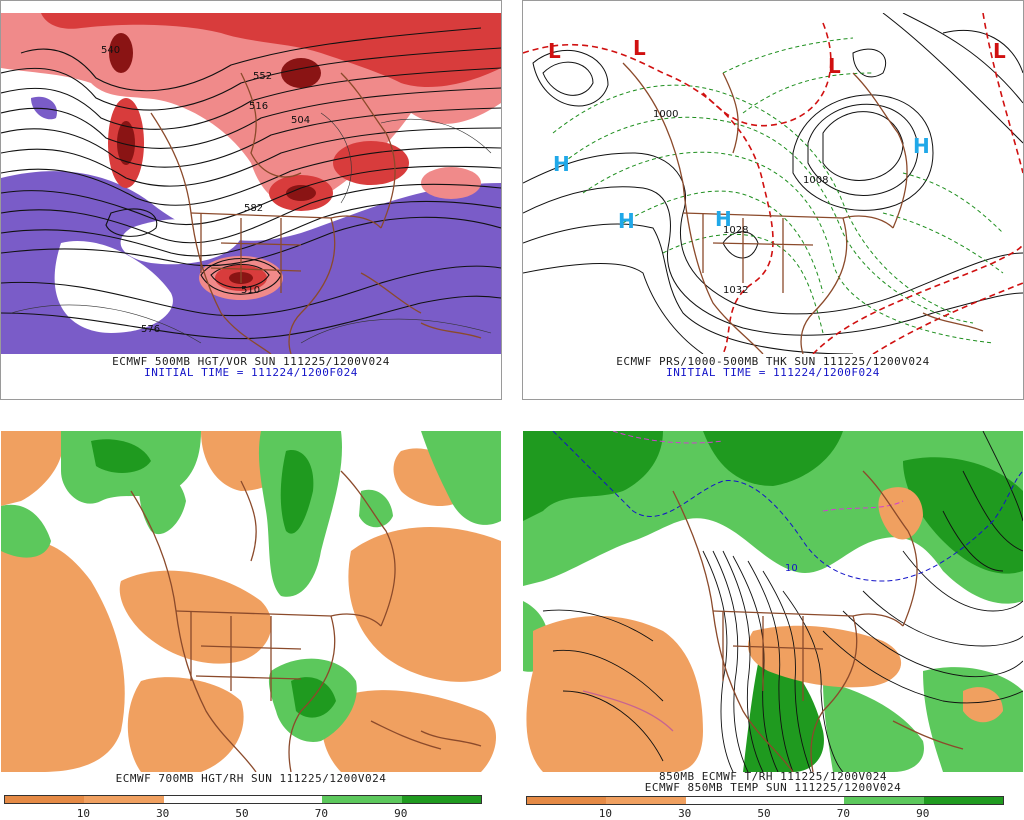 This screenshot has height=820, width=1024. What do you see at coordinates (150, 329) in the screenshot?
I see `height-label: 576` at bounding box center [150, 329].